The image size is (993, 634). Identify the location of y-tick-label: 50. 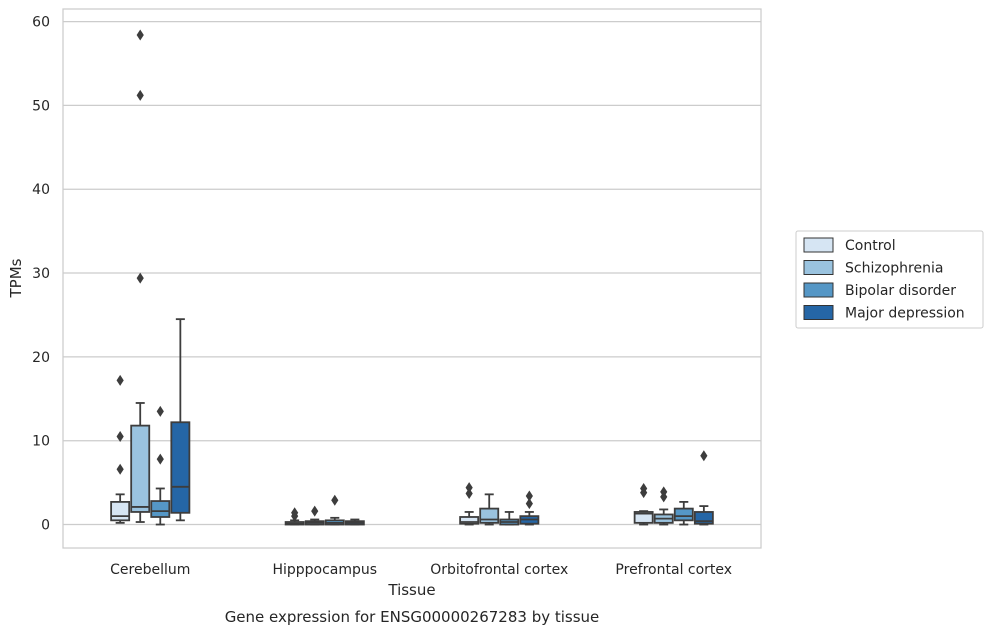
(41, 106).